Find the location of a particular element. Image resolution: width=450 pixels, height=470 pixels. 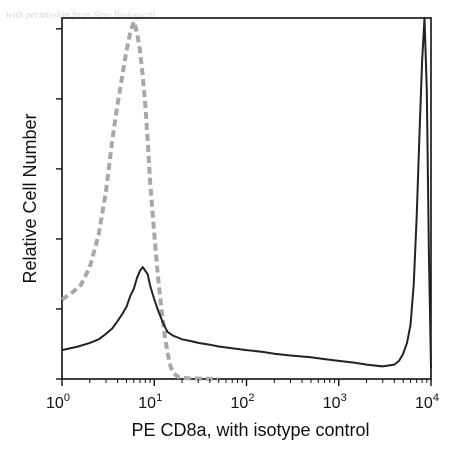

x-tick-label: 10² is located at coordinates (243, 402).